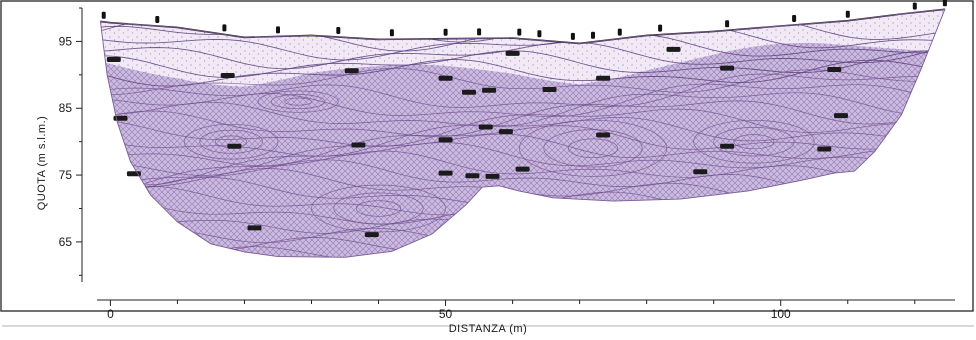 Image resolution: width=976 pixels, height=340 pixels. Describe the element at coordinates (66, 41) in the screenshot. I see `y-tick-label: 95` at that location.